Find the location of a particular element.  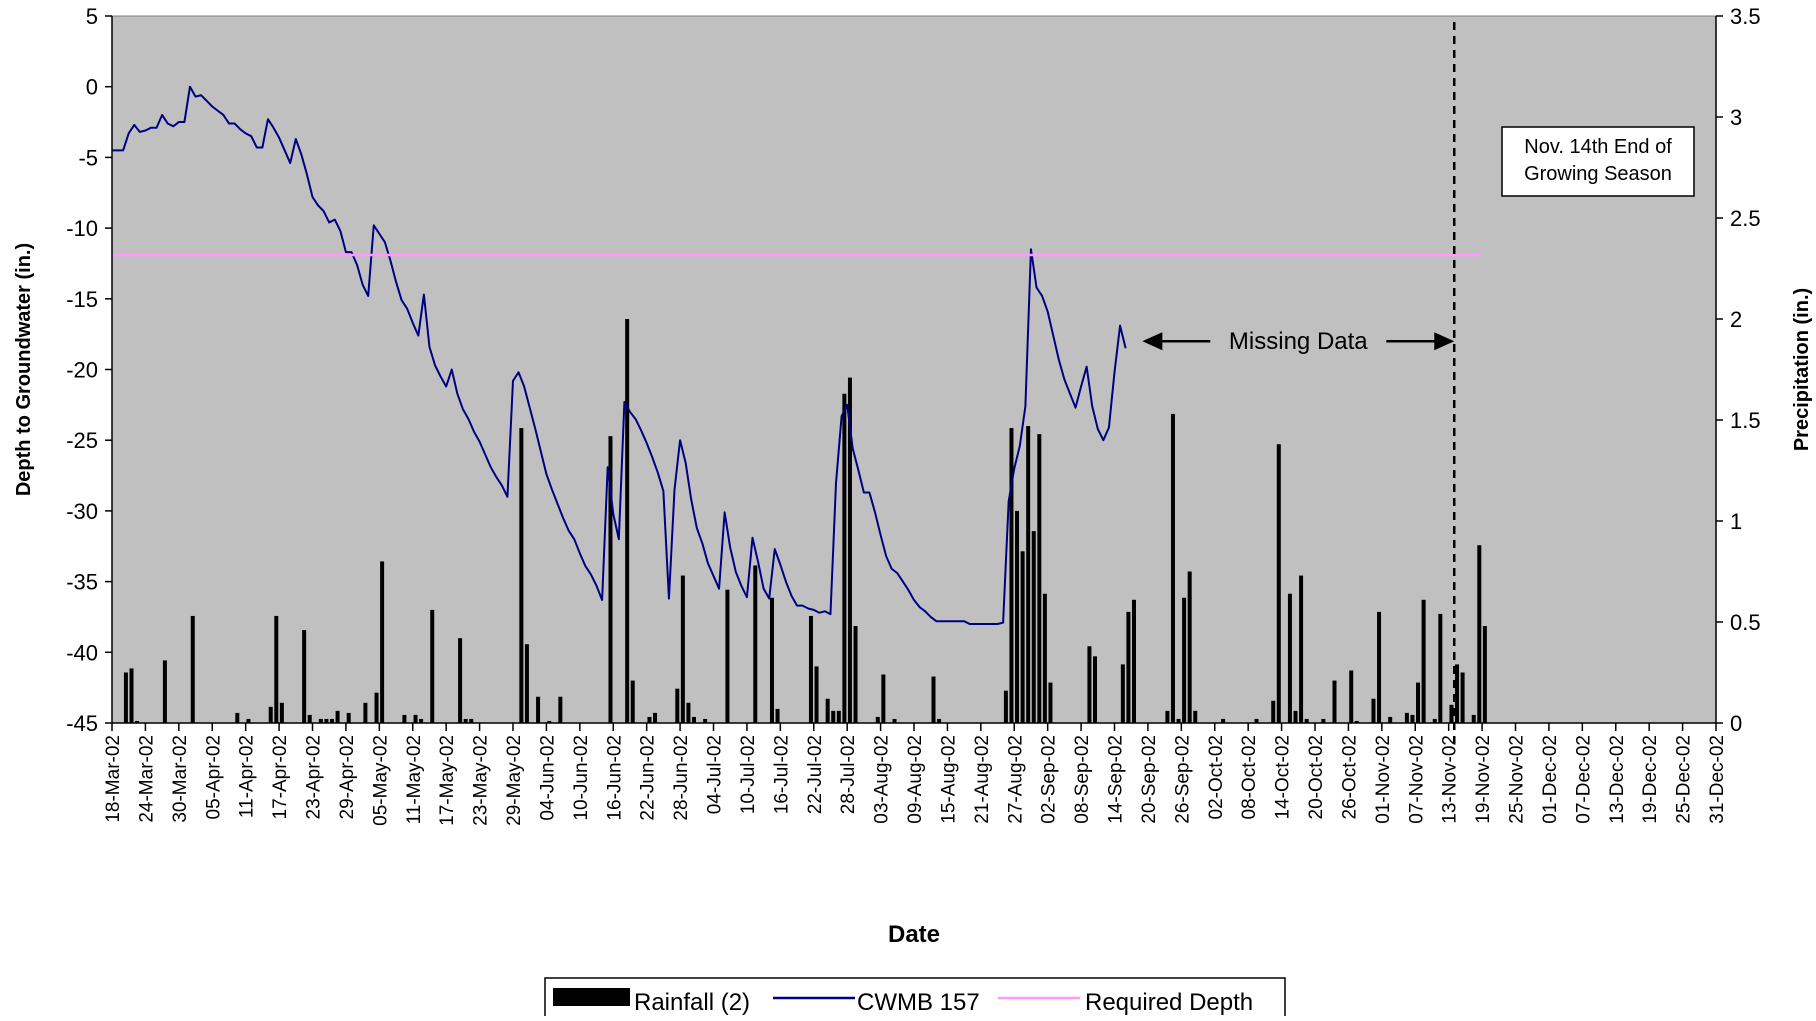

x-tick-label: 28-Jun-02 is located at coordinates (681, 778).